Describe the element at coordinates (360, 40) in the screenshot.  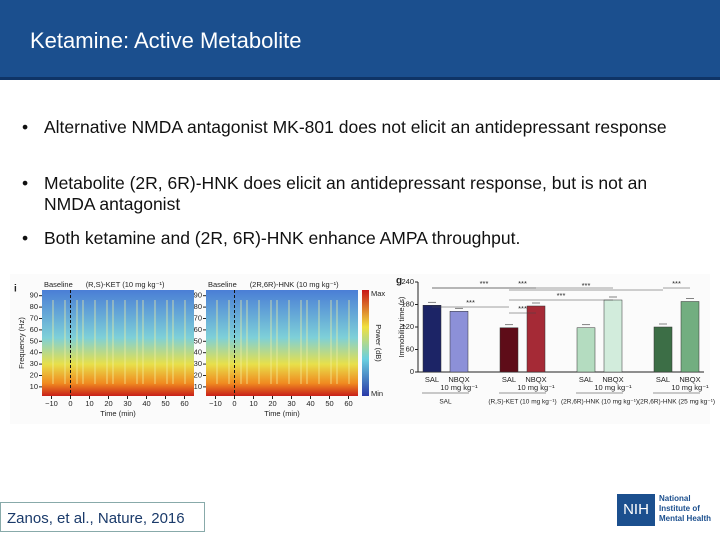
I see `header-bar` at that location.